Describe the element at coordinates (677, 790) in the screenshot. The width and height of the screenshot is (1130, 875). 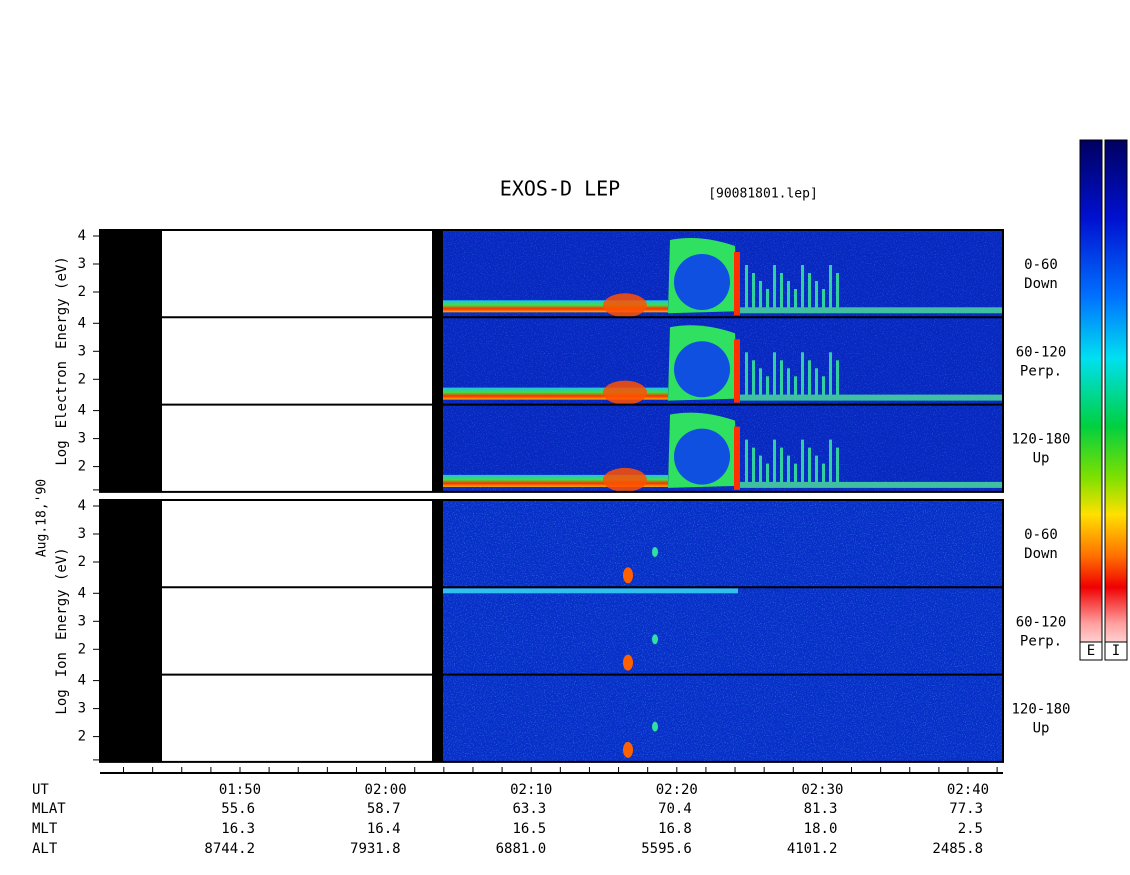
I see `x-tick-label: 02:20` at that location.